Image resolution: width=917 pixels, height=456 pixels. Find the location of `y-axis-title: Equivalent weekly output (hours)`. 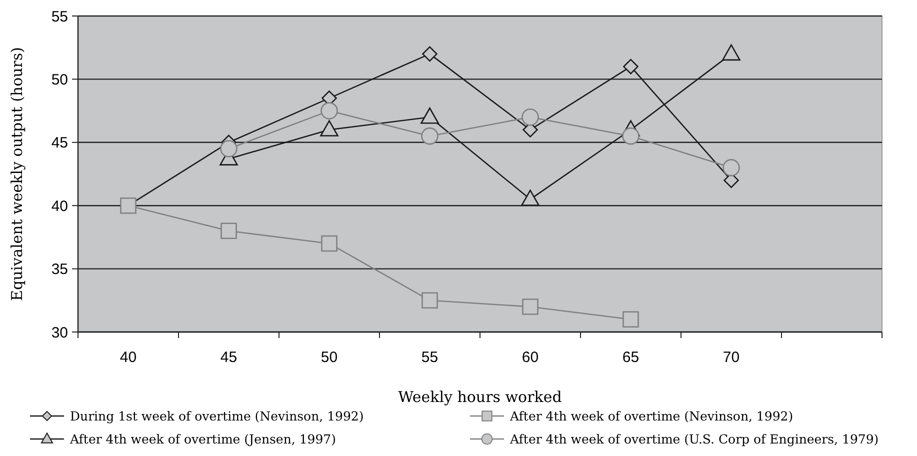

y-axis-title: Equivalent weekly output (hours) is located at coordinates (17, 174).